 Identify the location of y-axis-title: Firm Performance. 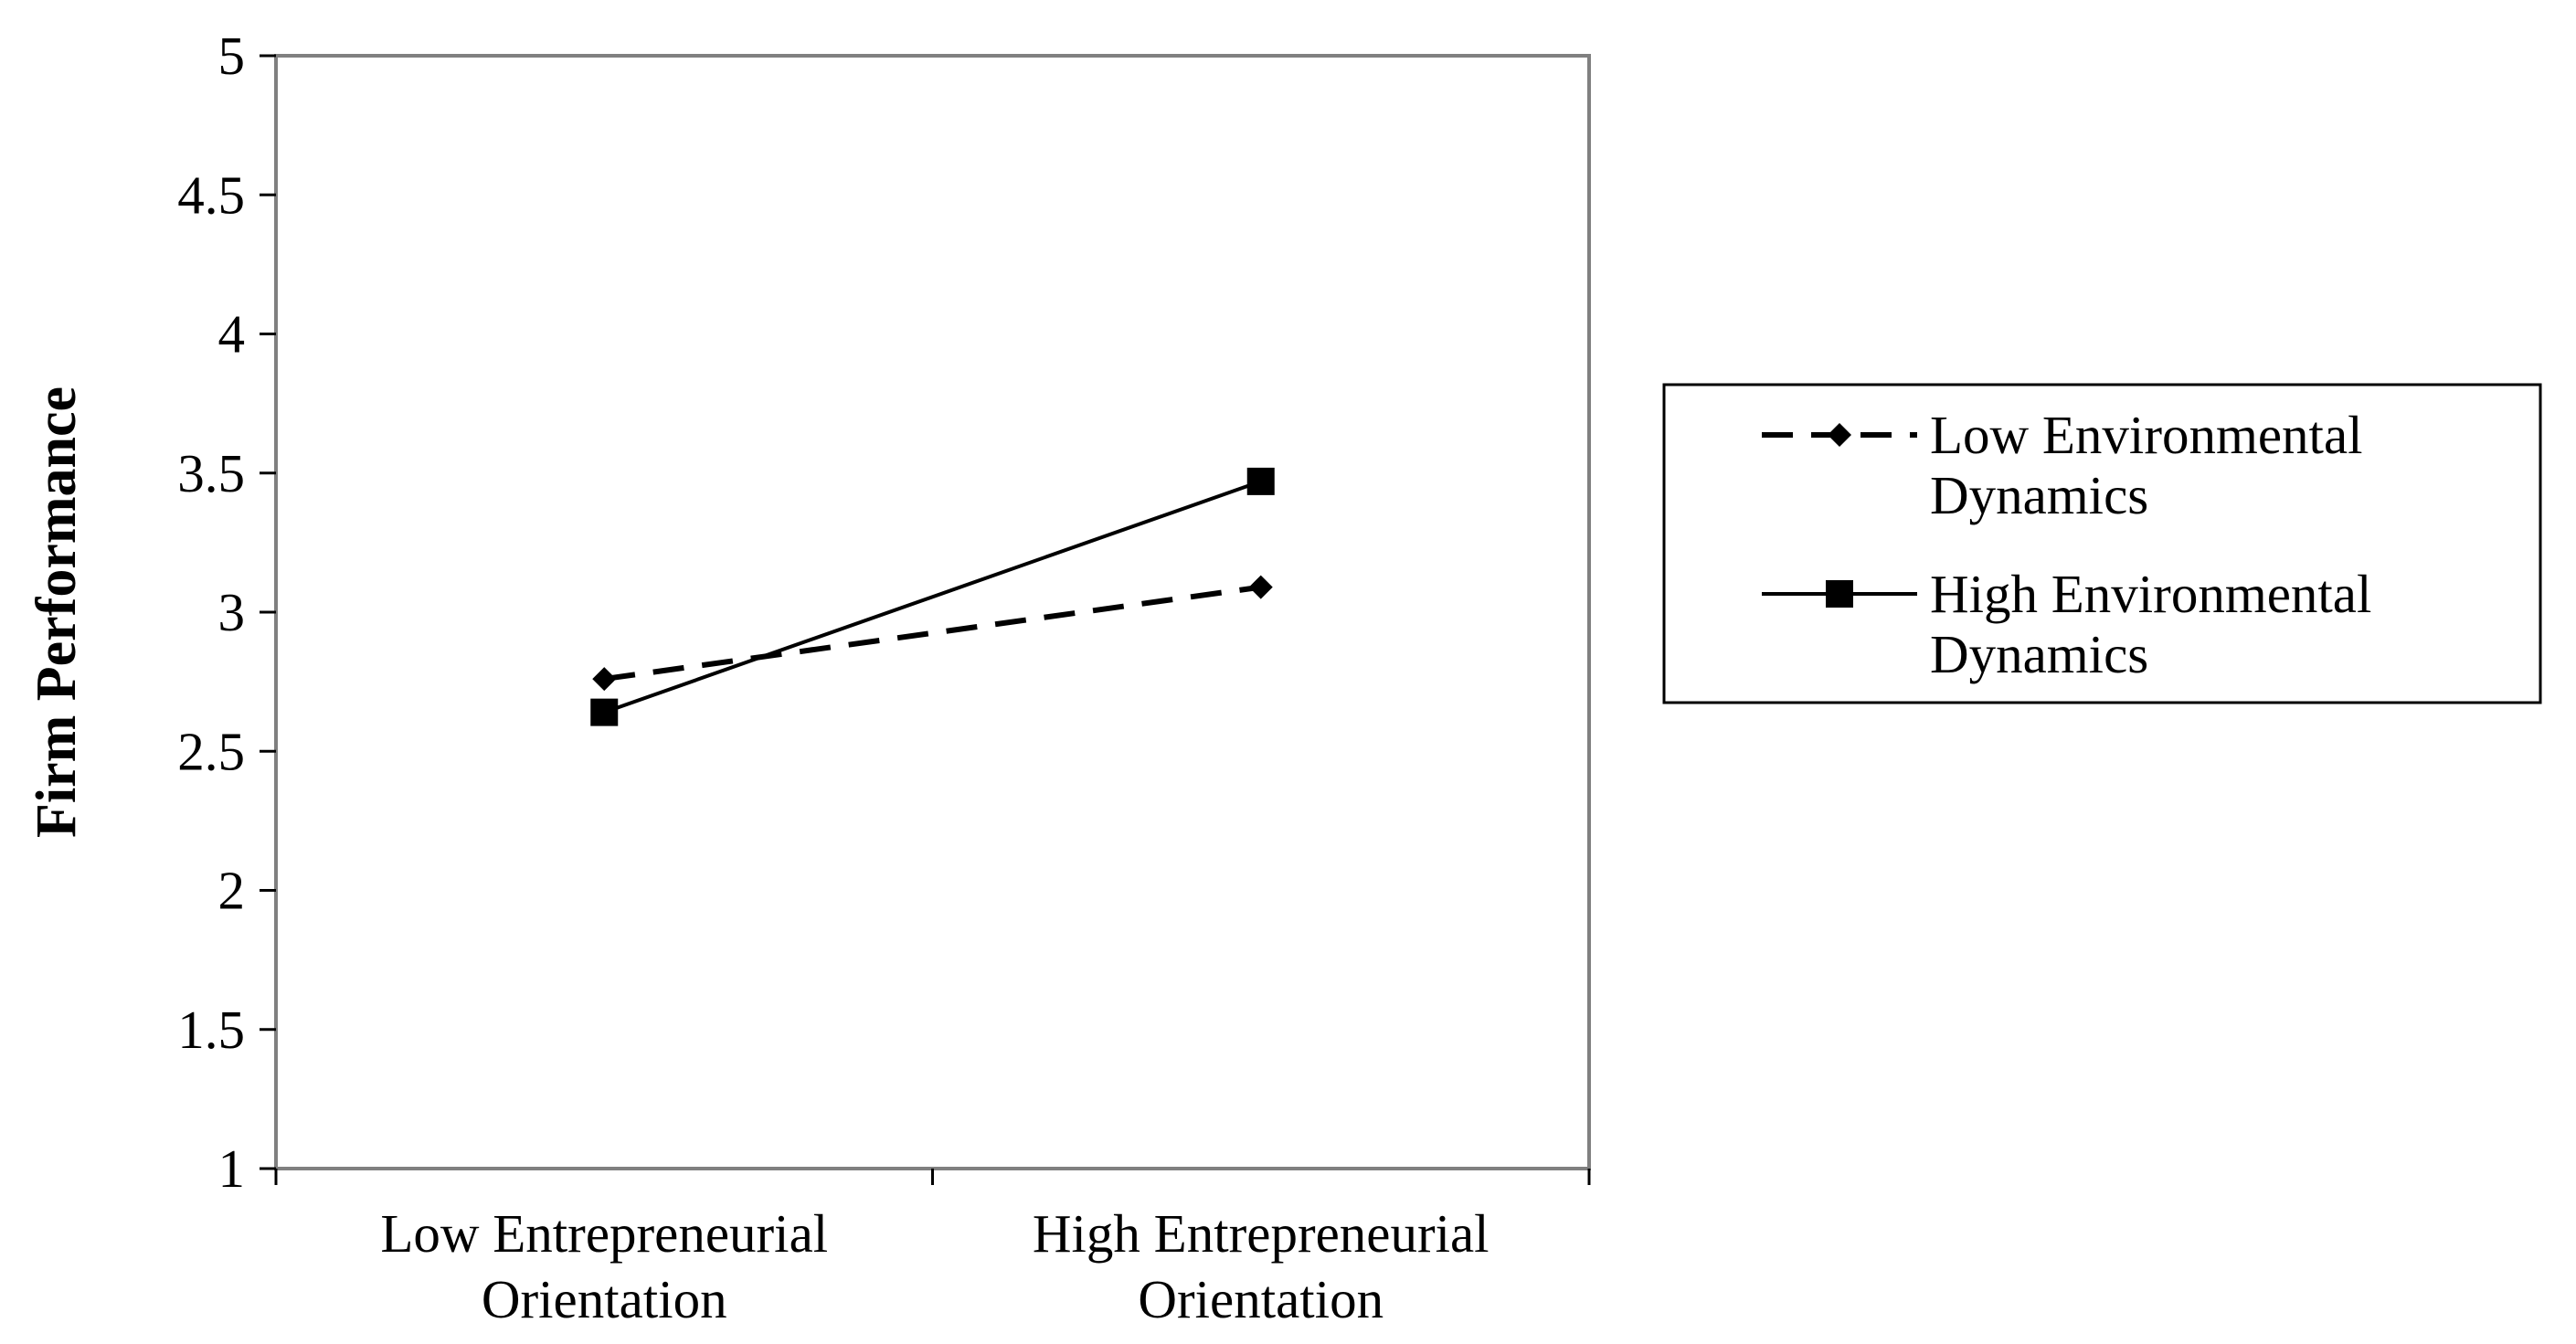
(57, 612).